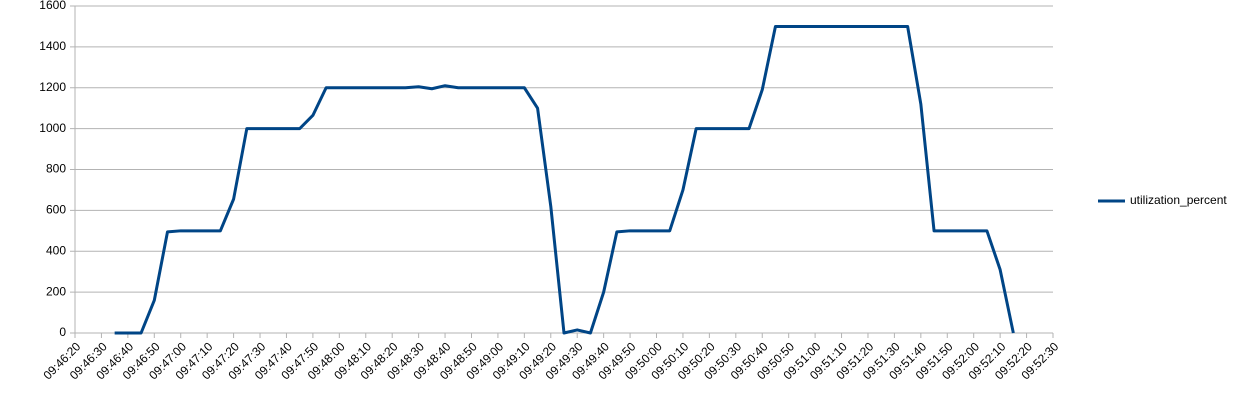  Describe the element at coordinates (52, 46) in the screenshot. I see `y-tick-label: 1400` at that location.